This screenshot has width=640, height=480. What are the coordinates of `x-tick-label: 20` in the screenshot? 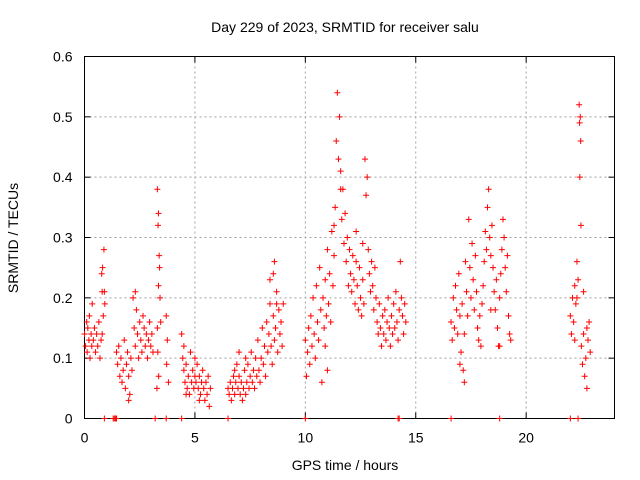 It's located at (526, 438).